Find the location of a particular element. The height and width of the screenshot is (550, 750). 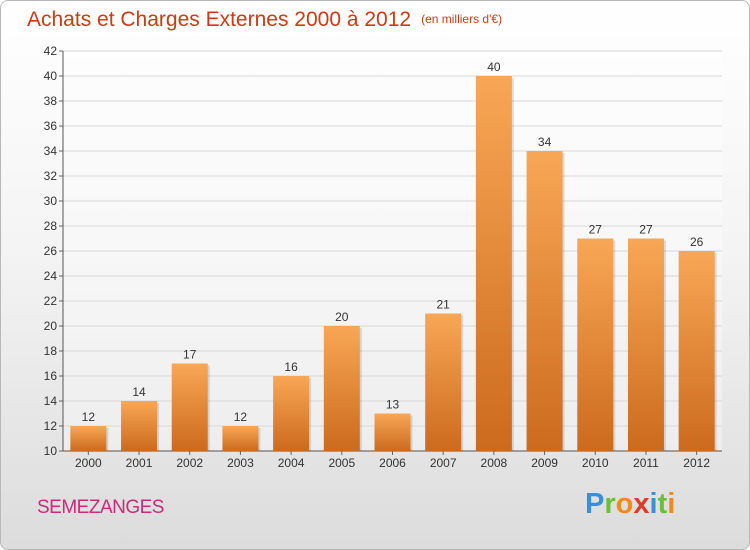

bar-value-label: 34 is located at coordinates (545, 142).